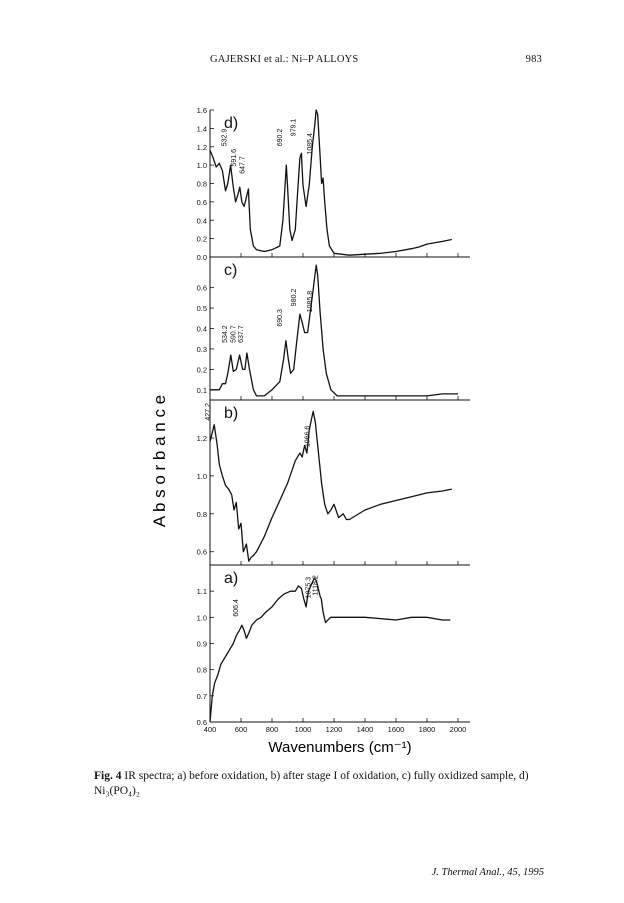 This screenshot has width=624, height=903. Describe the element at coordinates (210, 729) in the screenshot. I see `x-tick-label: 400` at that location.